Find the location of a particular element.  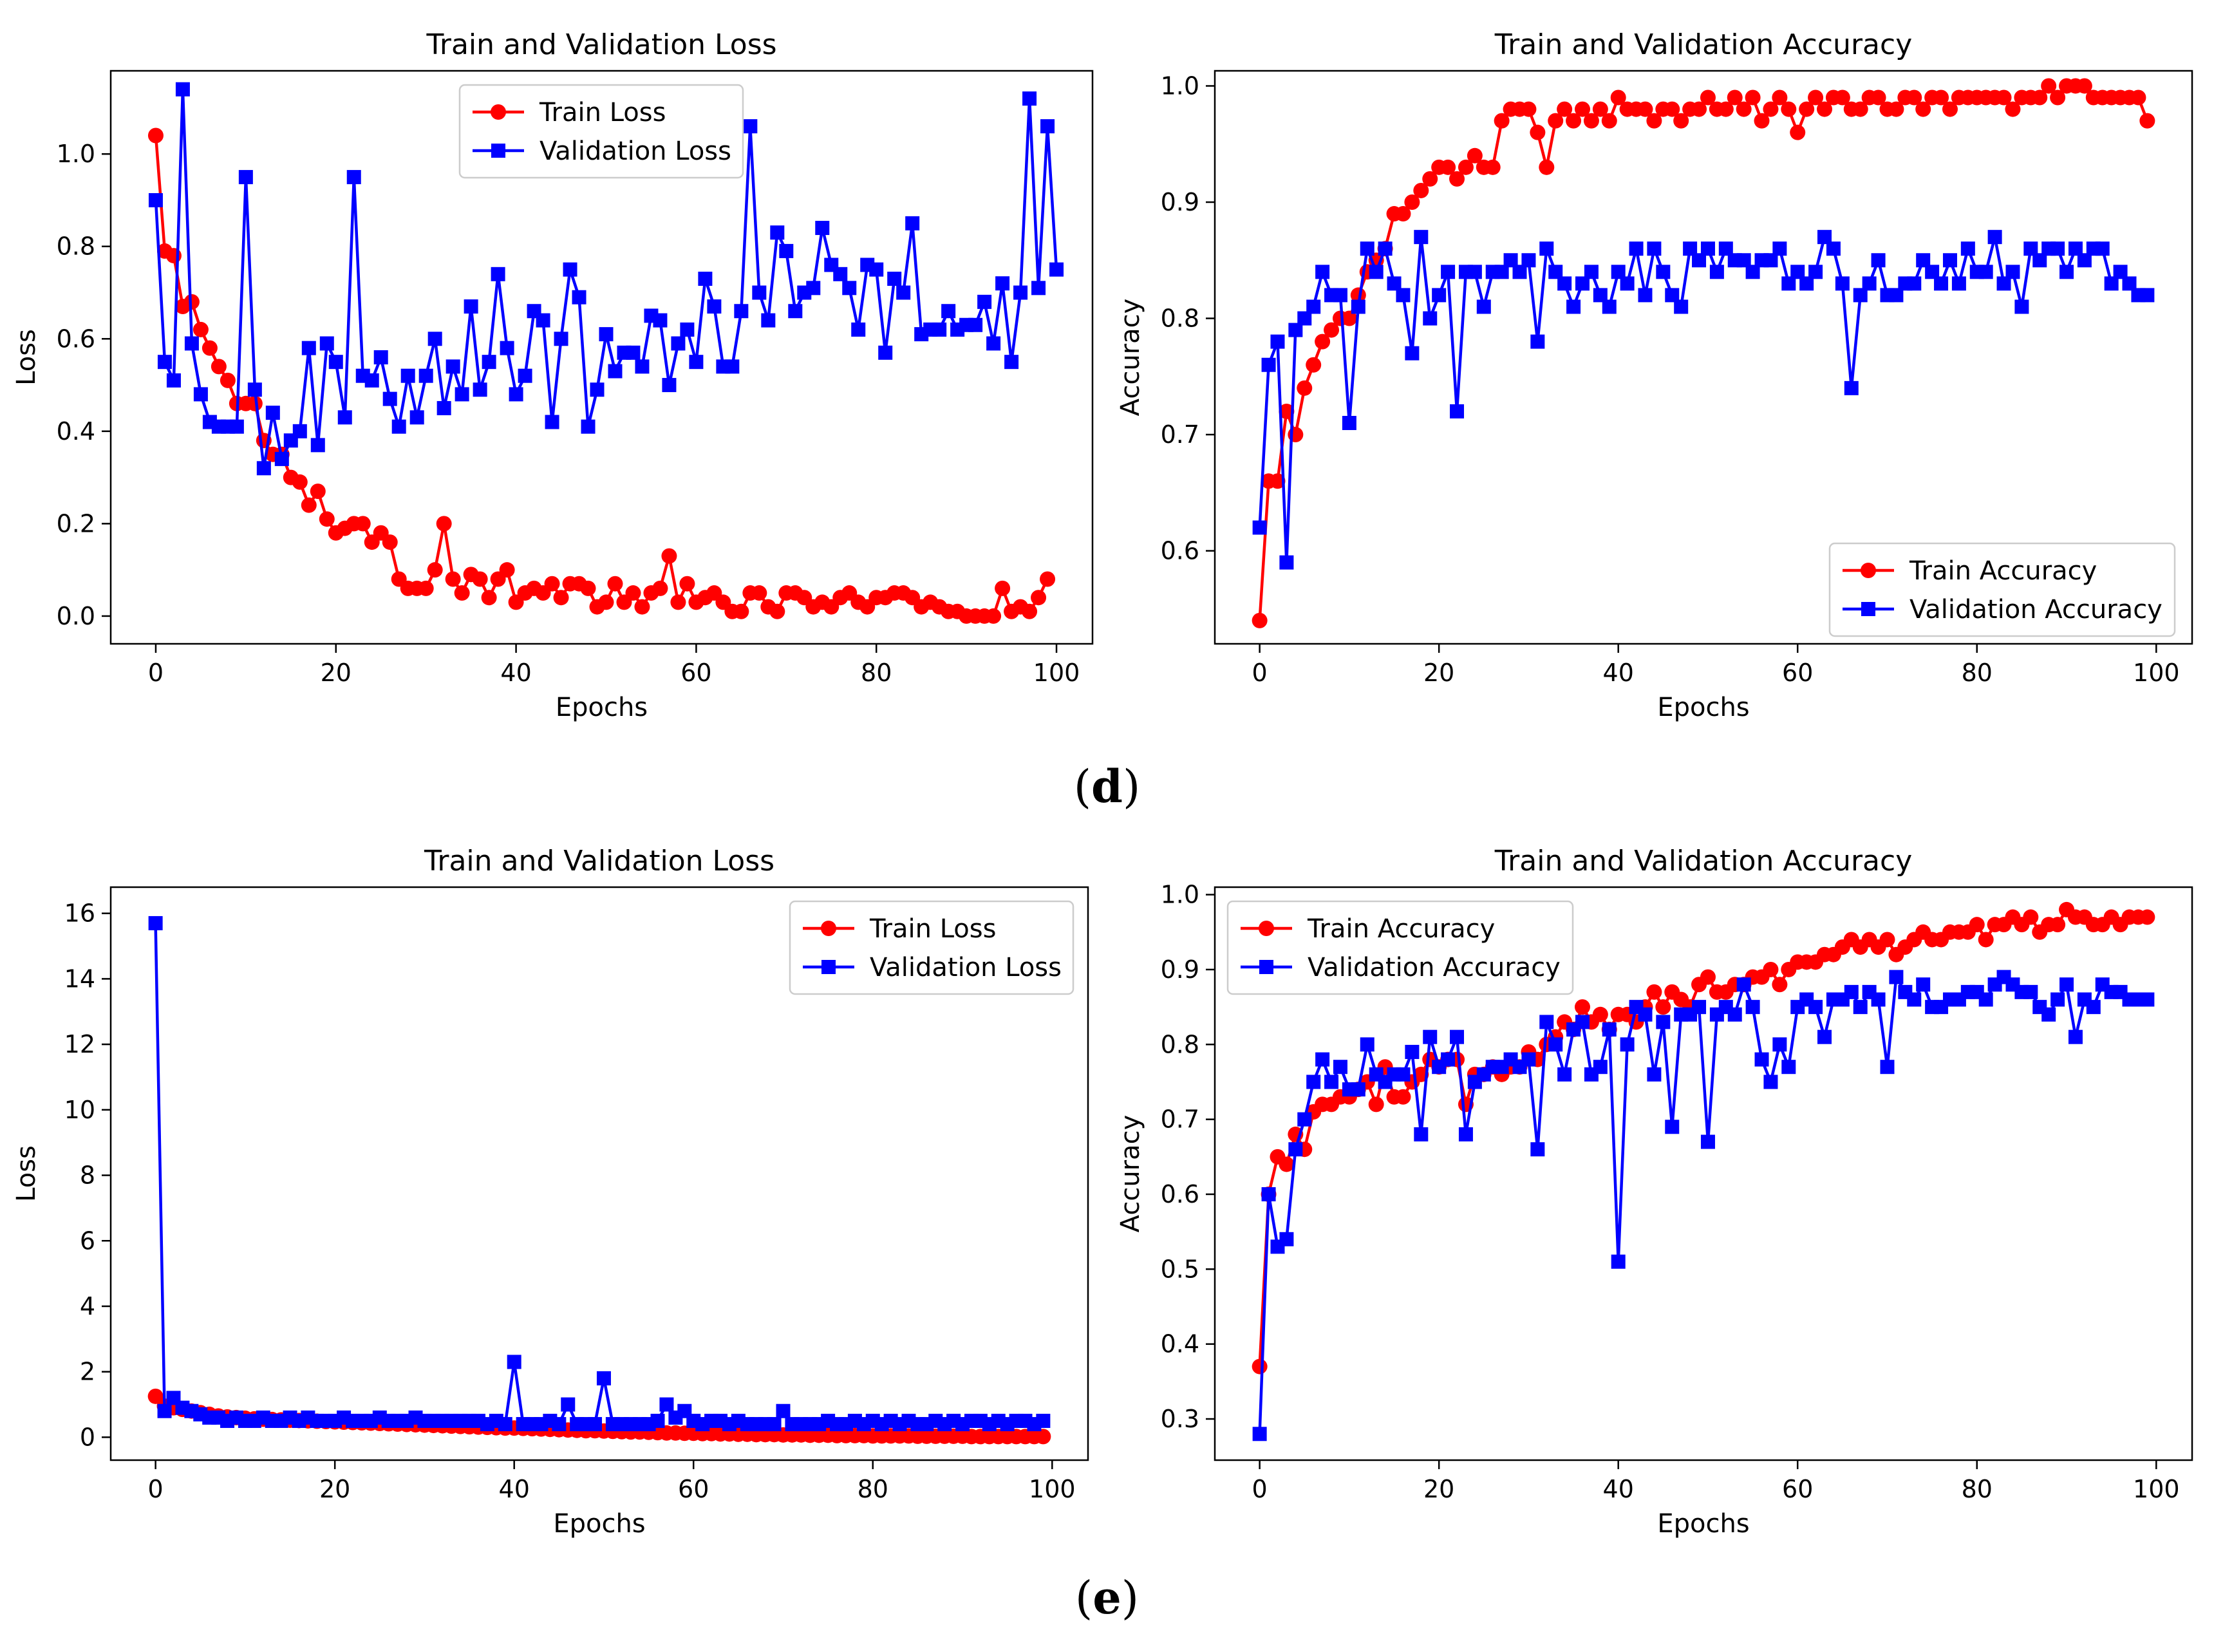

legend-label: Train Loss is located at coordinates (602, 112).